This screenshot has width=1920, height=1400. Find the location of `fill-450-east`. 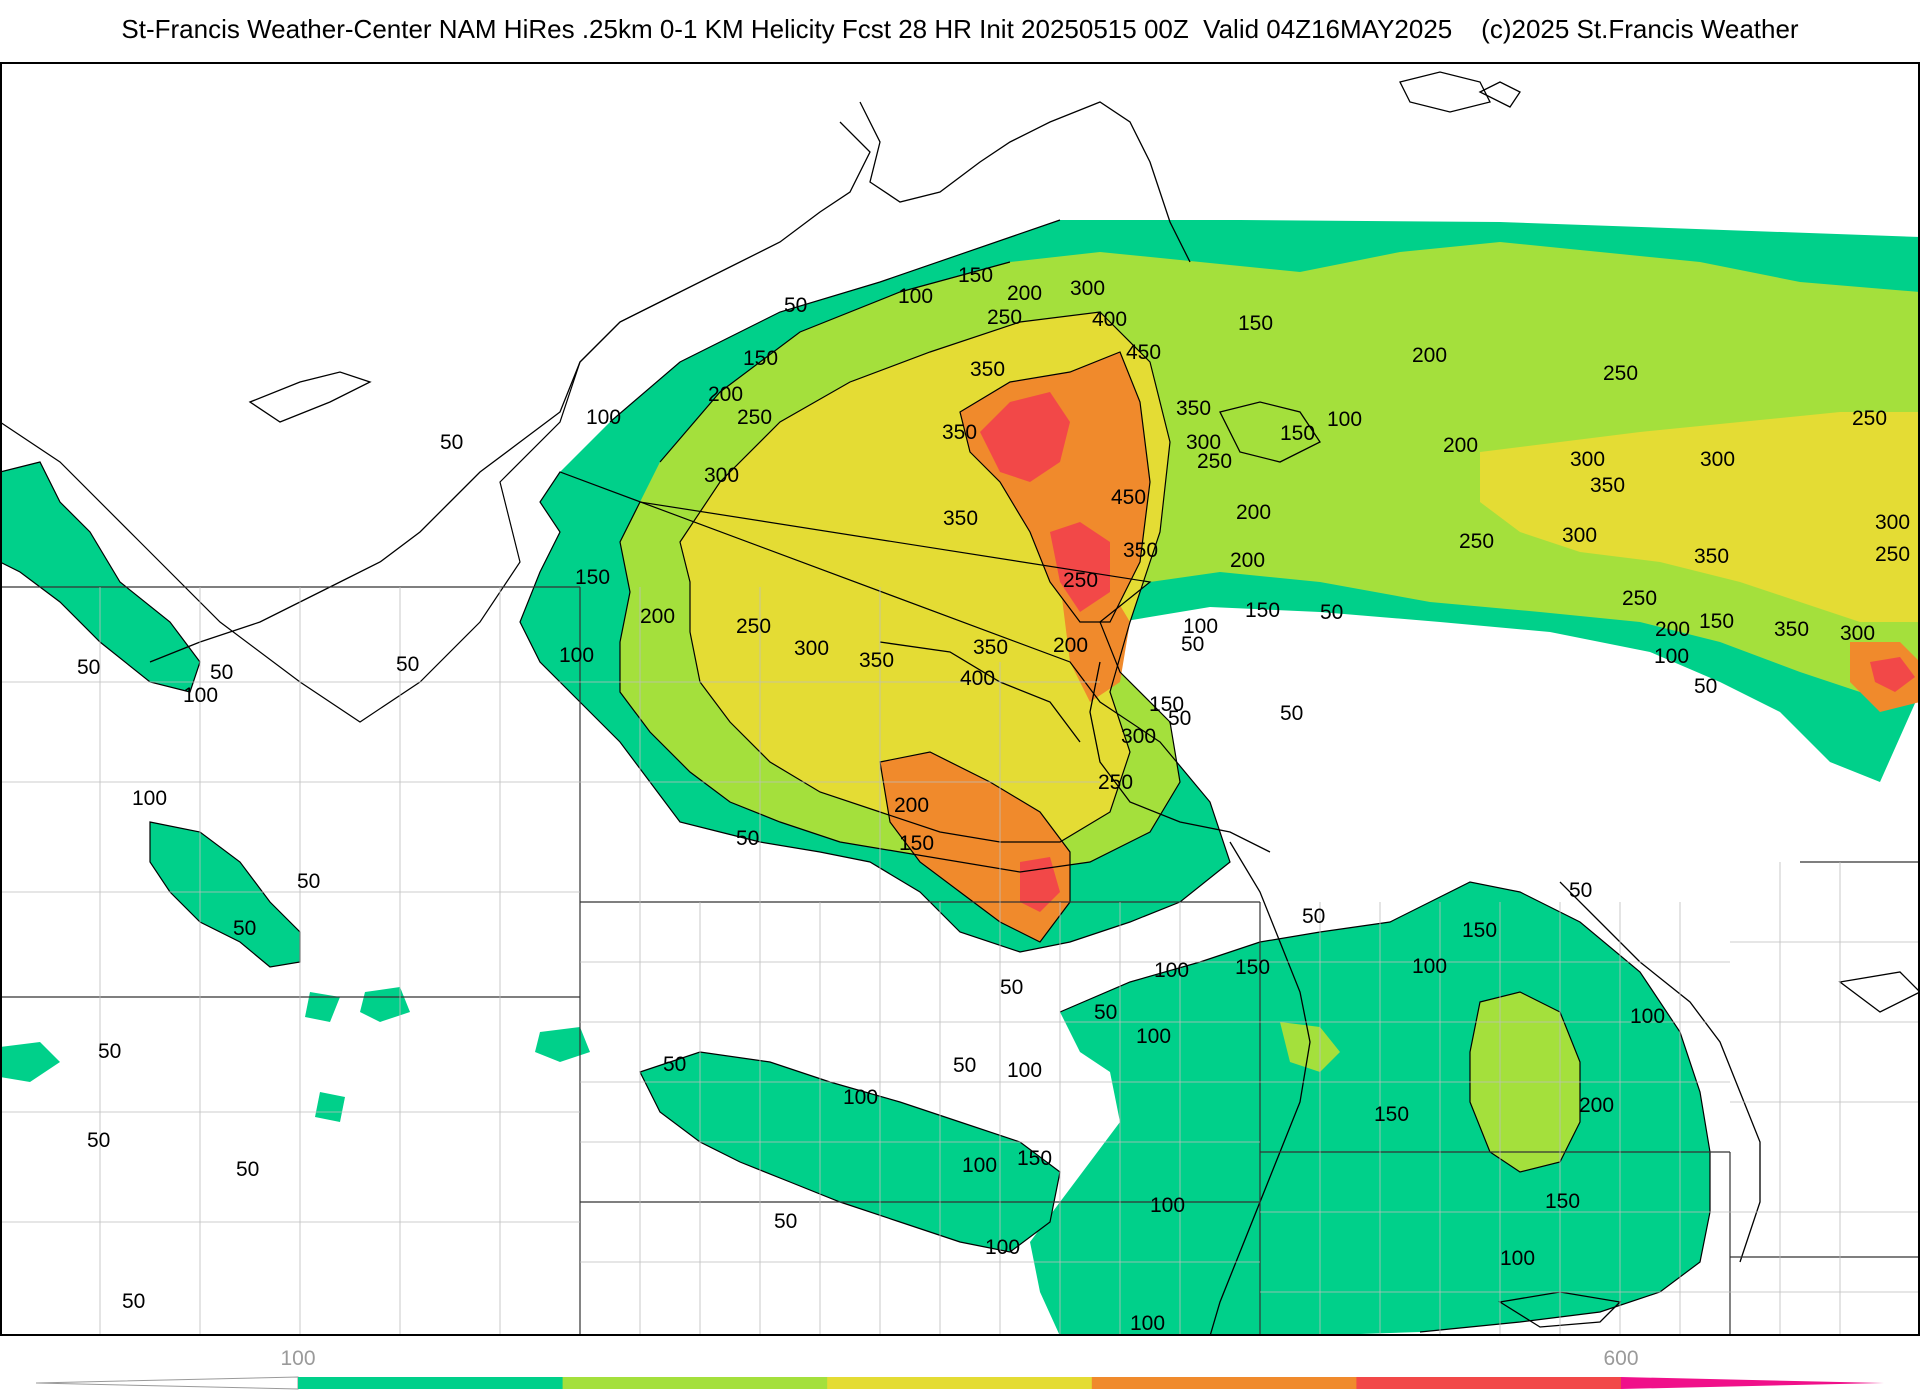

fill-450-east is located at coordinates (1892, 674).